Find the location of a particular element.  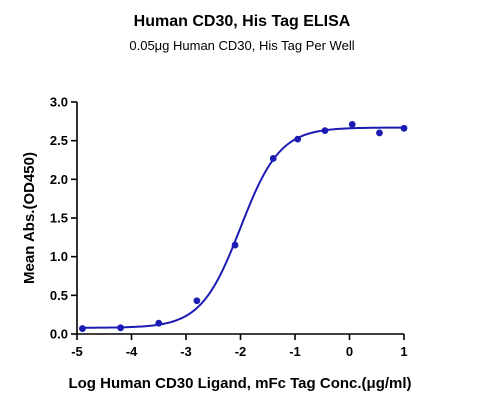

x-tick-label: -5 is located at coordinates (77, 351).